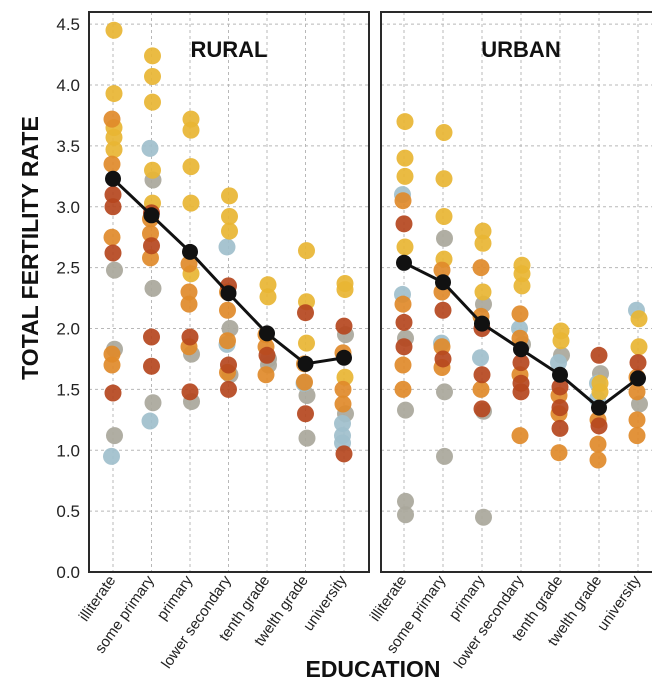 This screenshot has height=683, width=652. What do you see at coordinates (229, 49) in the screenshot?
I see `panel-title: RURAL` at bounding box center [229, 49].